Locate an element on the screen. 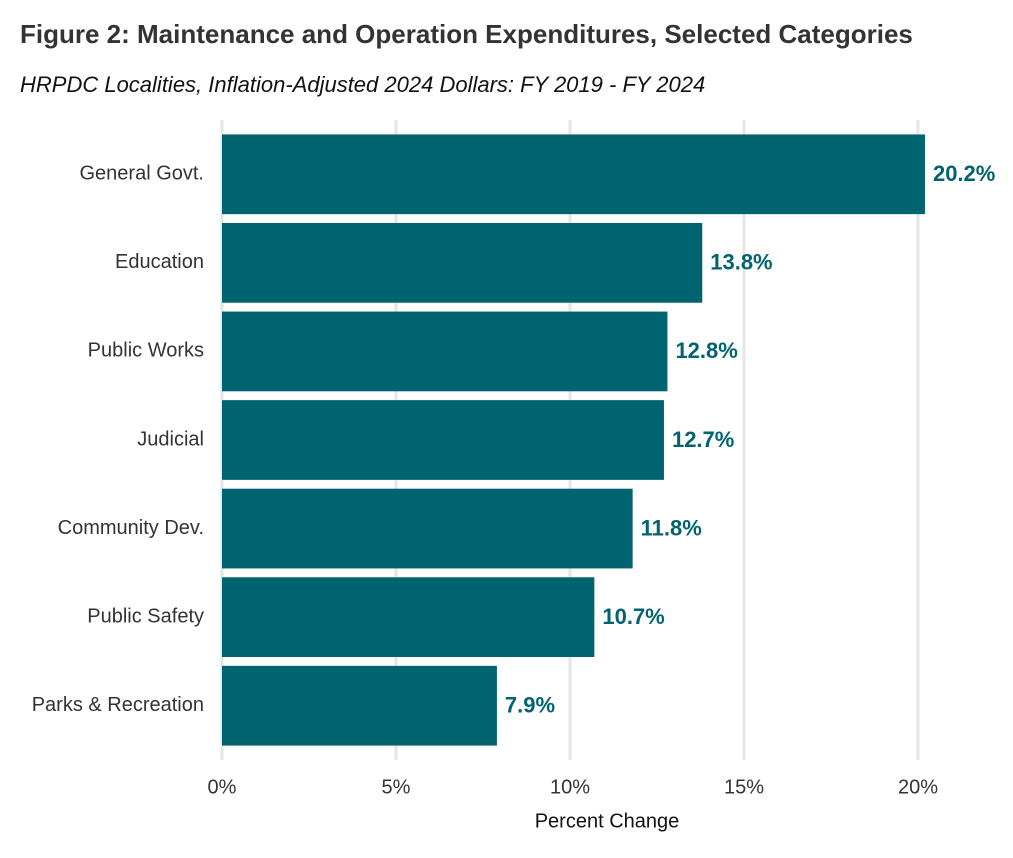 The height and width of the screenshot is (858, 1013). y-tick-label: Public Works is located at coordinates (146, 351).